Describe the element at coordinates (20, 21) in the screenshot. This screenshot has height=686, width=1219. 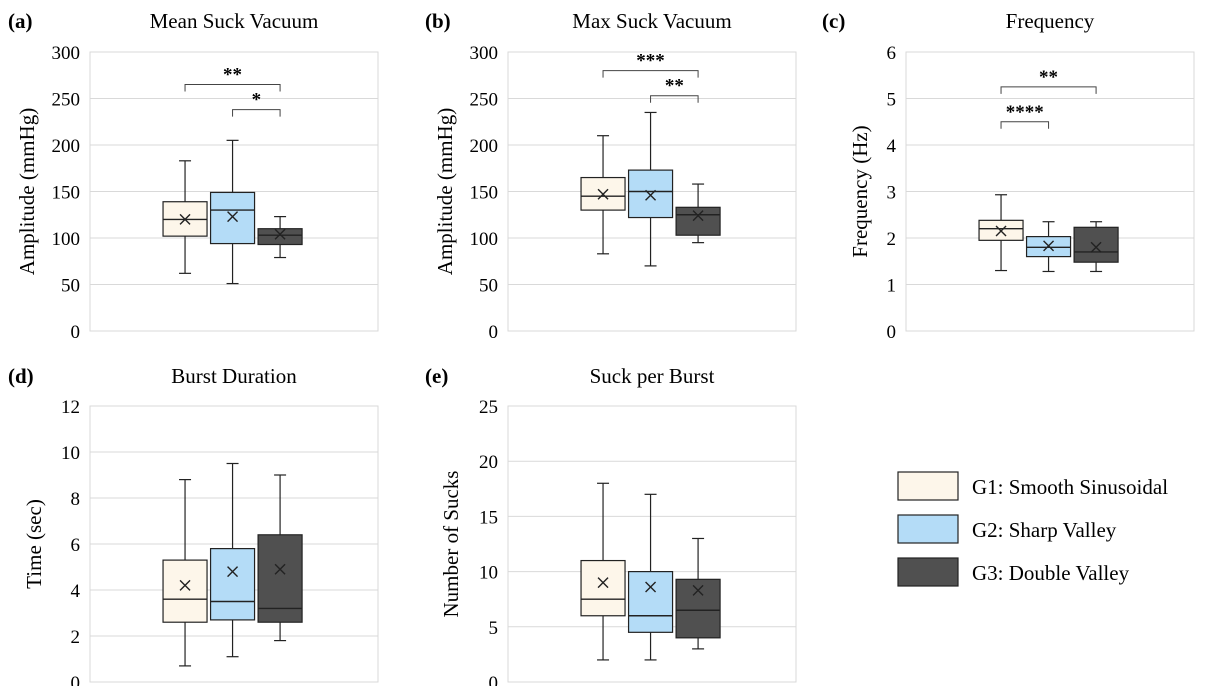
I see `panel-label: (a)` at that location.